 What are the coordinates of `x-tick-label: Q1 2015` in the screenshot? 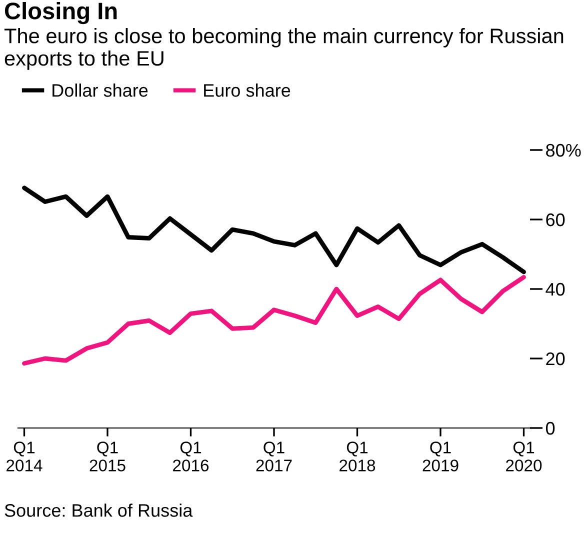 It's located at (108, 457).